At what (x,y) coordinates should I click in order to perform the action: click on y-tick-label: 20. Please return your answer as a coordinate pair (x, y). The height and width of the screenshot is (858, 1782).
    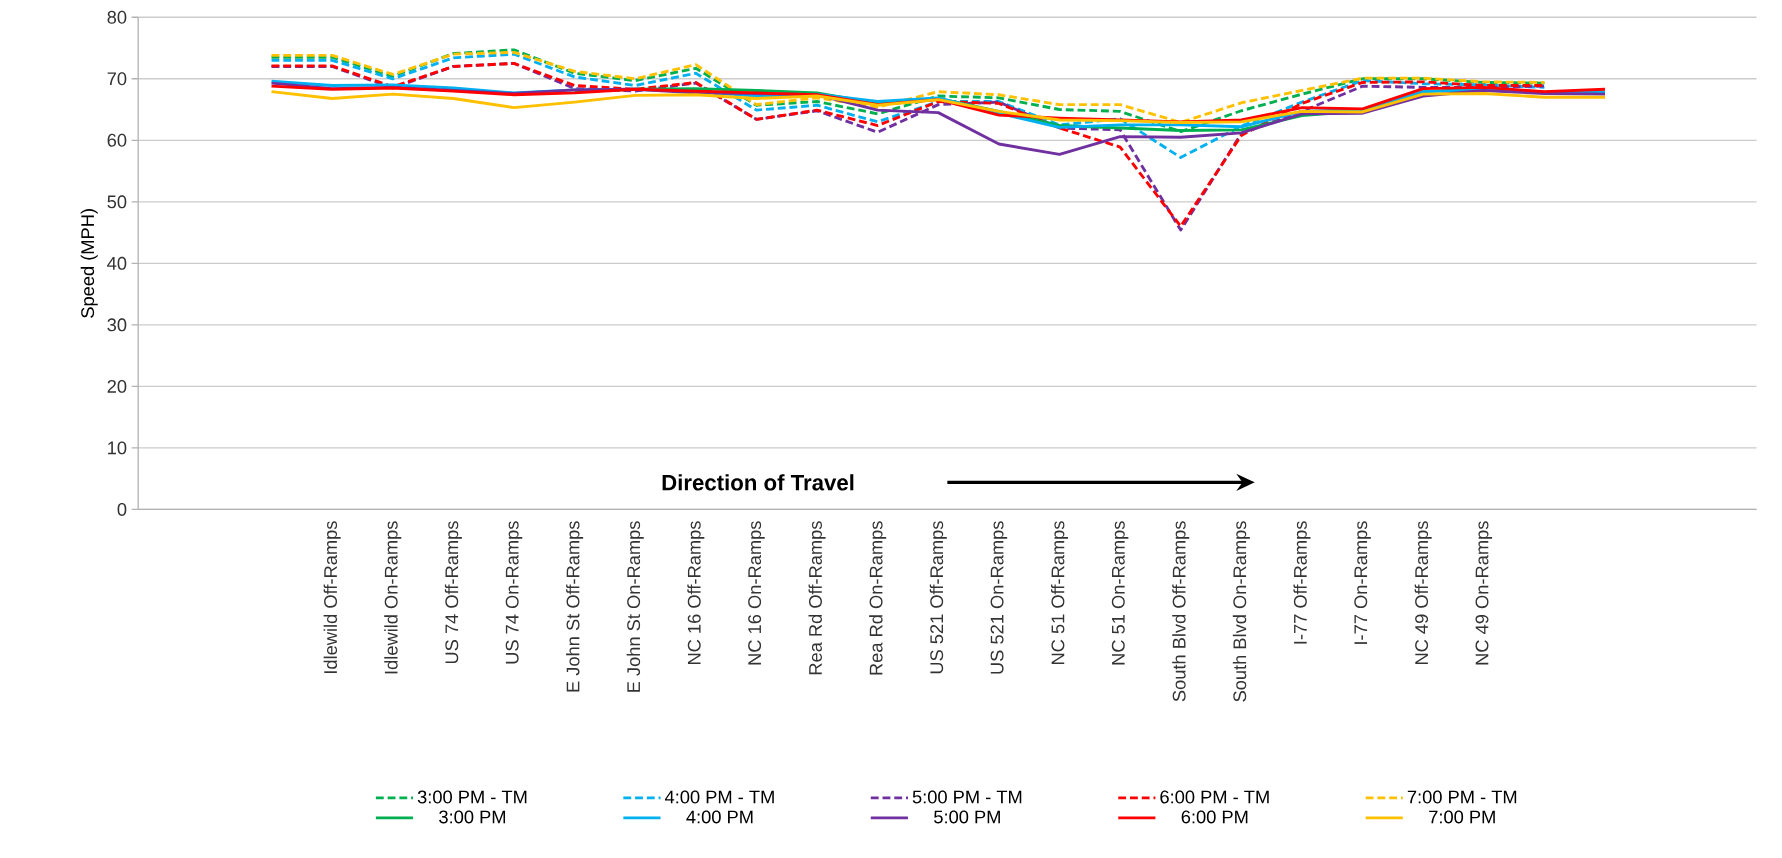
    Looking at the image, I should click on (117, 386).